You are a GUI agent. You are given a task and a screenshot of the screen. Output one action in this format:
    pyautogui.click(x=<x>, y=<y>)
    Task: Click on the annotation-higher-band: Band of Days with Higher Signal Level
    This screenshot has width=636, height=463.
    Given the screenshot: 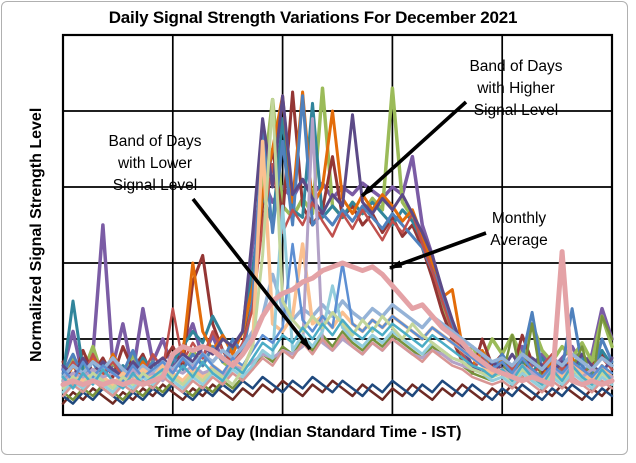 What is the action you would take?
    pyautogui.click(x=516, y=88)
    